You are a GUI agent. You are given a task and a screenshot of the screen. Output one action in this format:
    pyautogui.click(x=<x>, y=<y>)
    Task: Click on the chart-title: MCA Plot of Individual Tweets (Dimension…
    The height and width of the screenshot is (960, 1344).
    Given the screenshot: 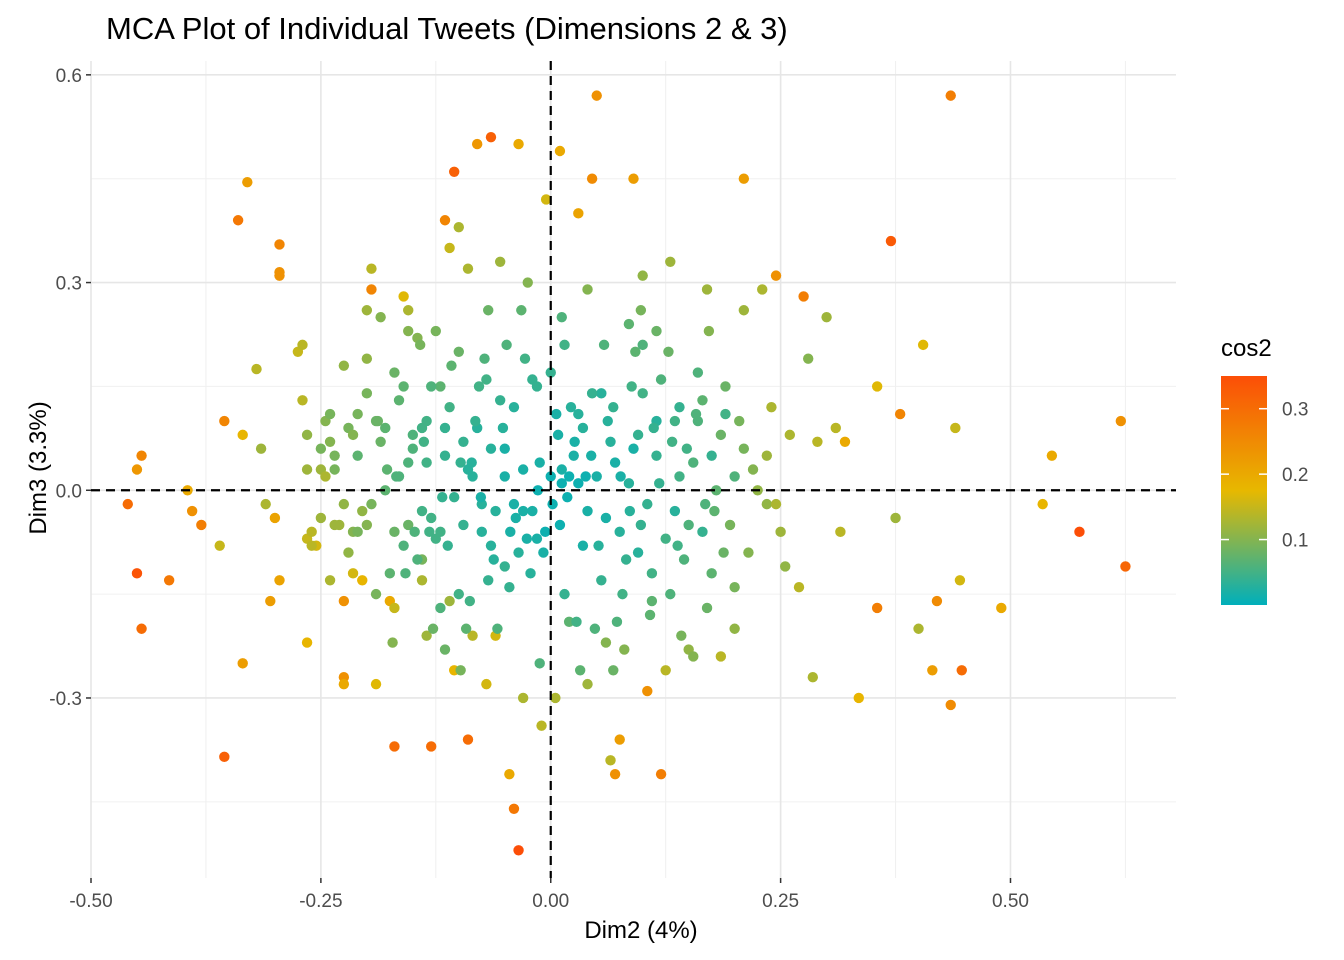 What is the action you would take?
    pyautogui.click(x=447, y=28)
    